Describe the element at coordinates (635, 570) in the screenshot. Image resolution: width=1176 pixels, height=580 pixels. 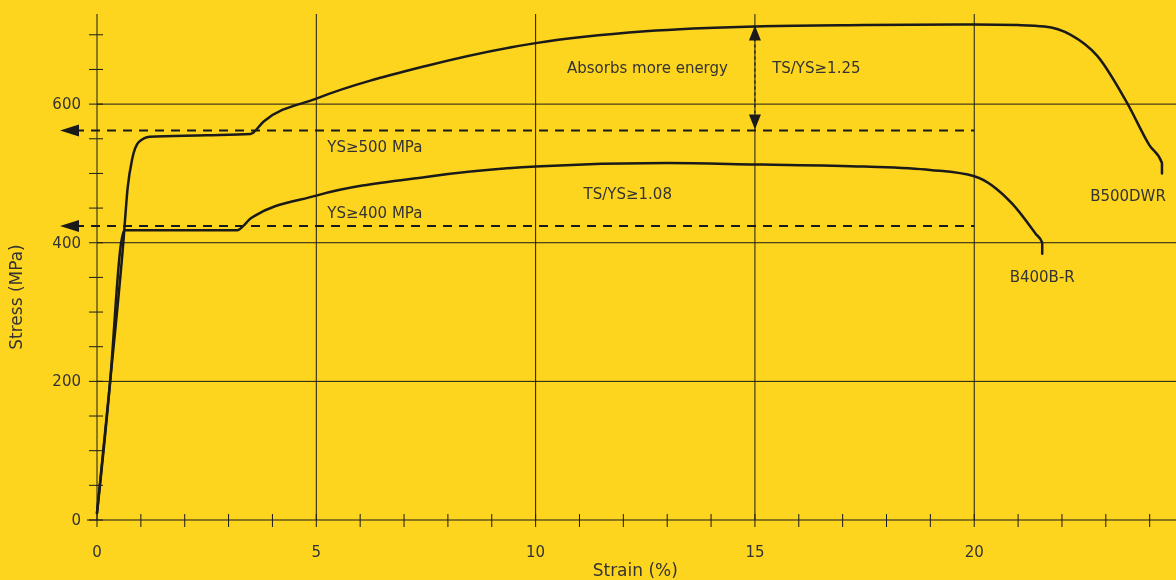
I see `x-axis-title: Strain (%)` at that location.